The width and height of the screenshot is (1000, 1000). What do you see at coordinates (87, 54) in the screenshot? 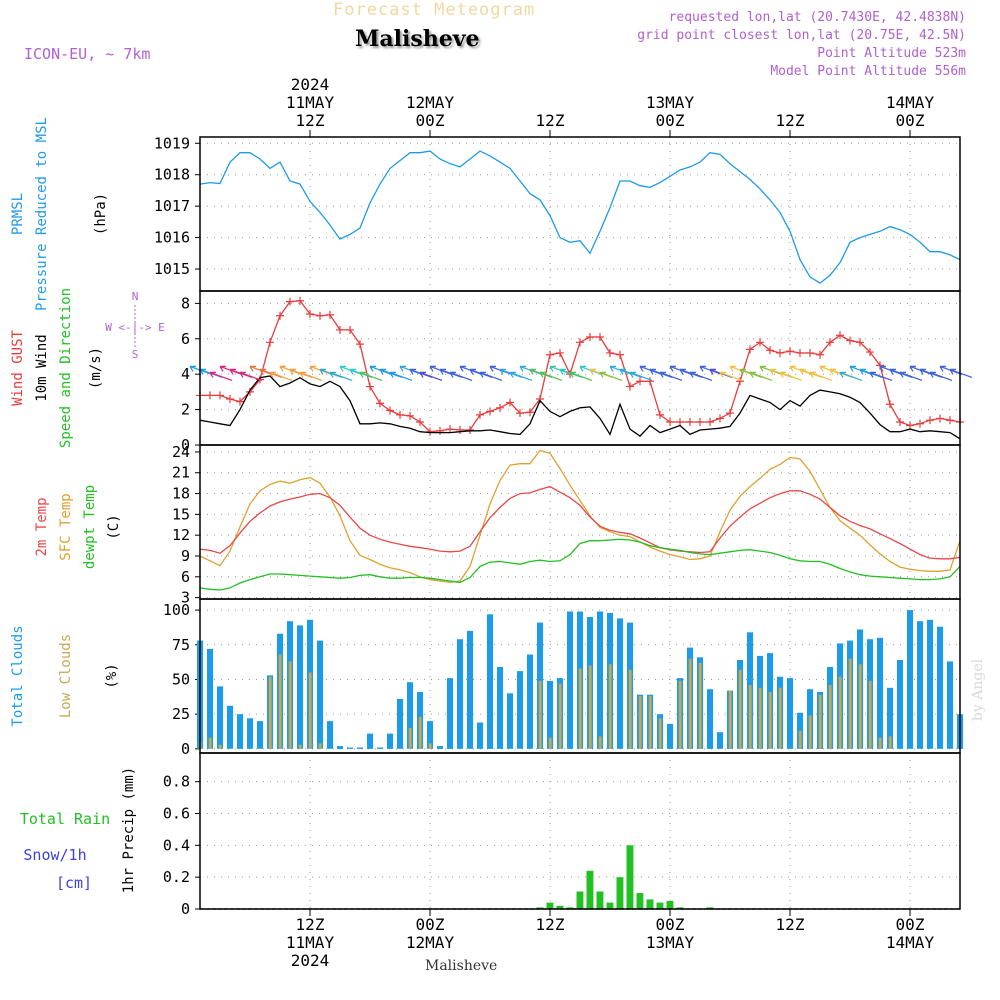
I see `model-label: ICON-EU, ~ 7km` at bounding box center [87, 54].